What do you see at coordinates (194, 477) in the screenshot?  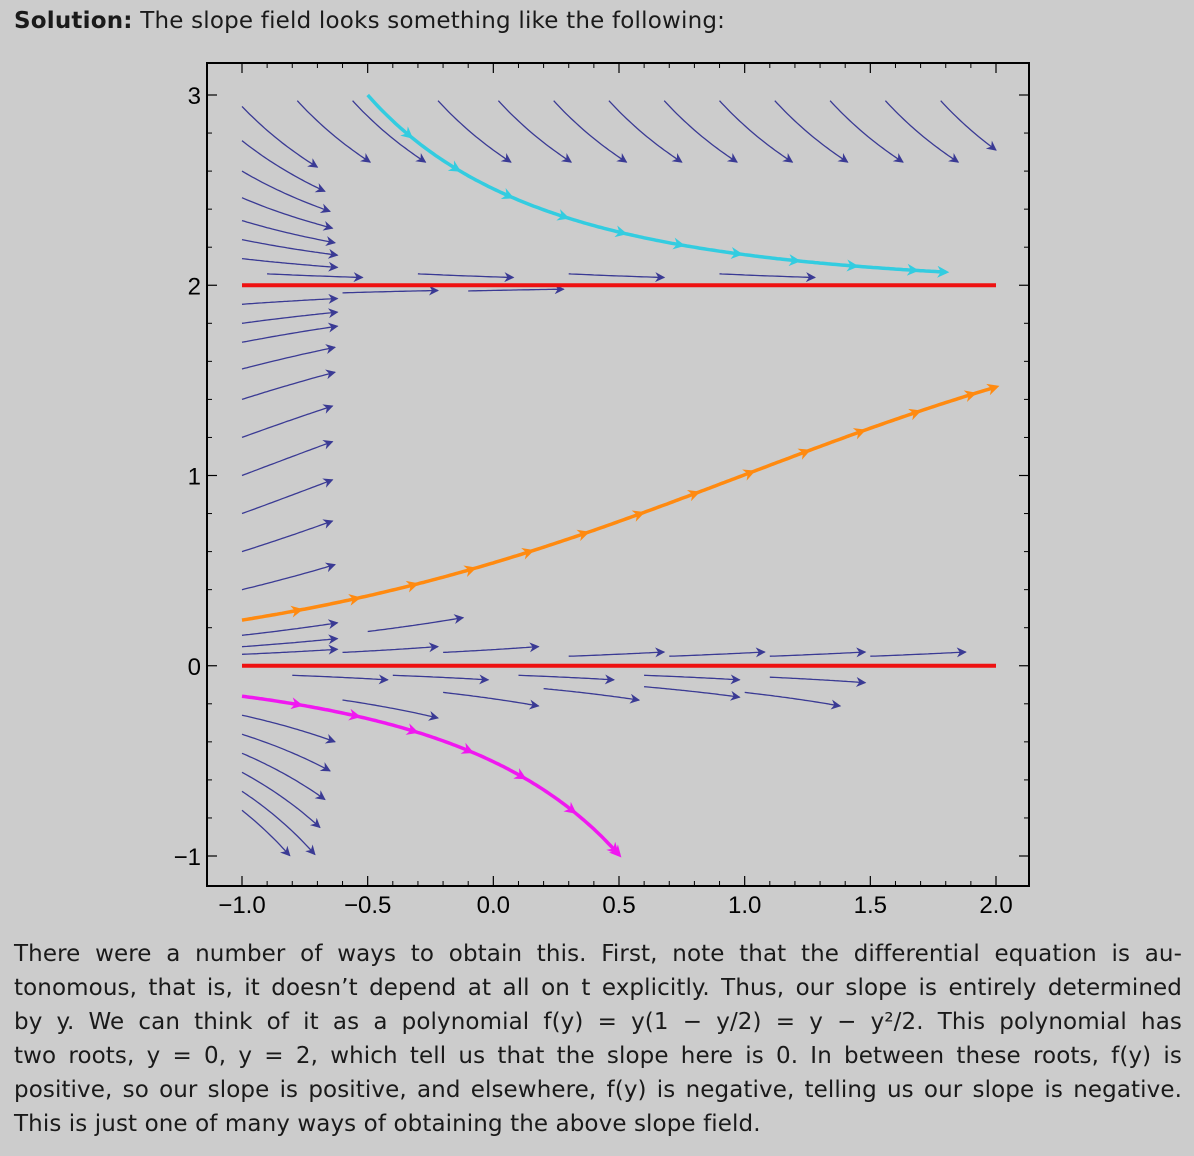 I see `y-tick-label: 1` at bounding box center [194, 477].